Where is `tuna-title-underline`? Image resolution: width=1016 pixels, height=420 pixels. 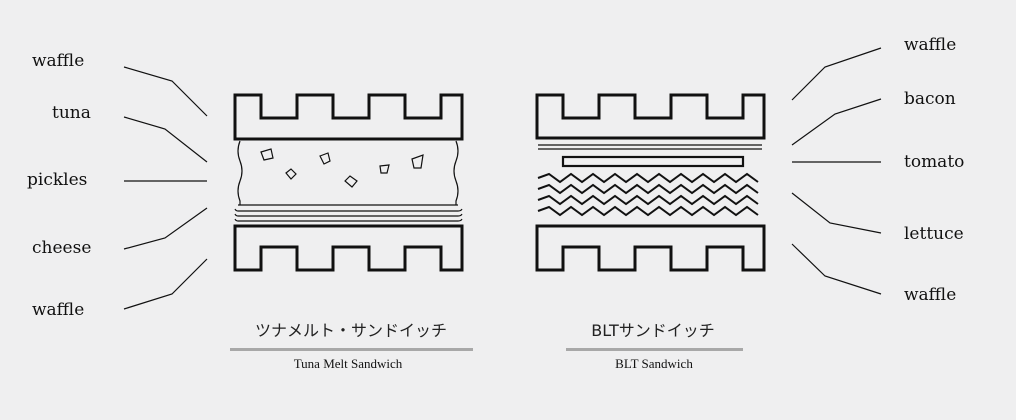
tuna-title-underline is located at coordinates (351, 349).